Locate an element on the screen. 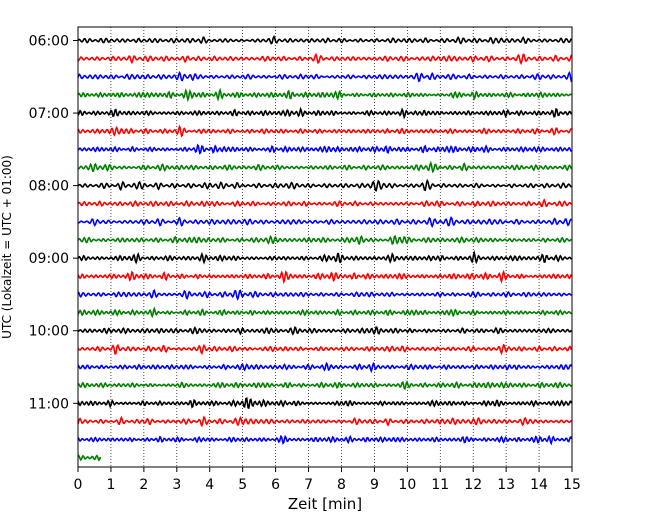 The height and width of the screenshot is (520, 650). x-tick-label: 13 is located at coordinates (506, 485).